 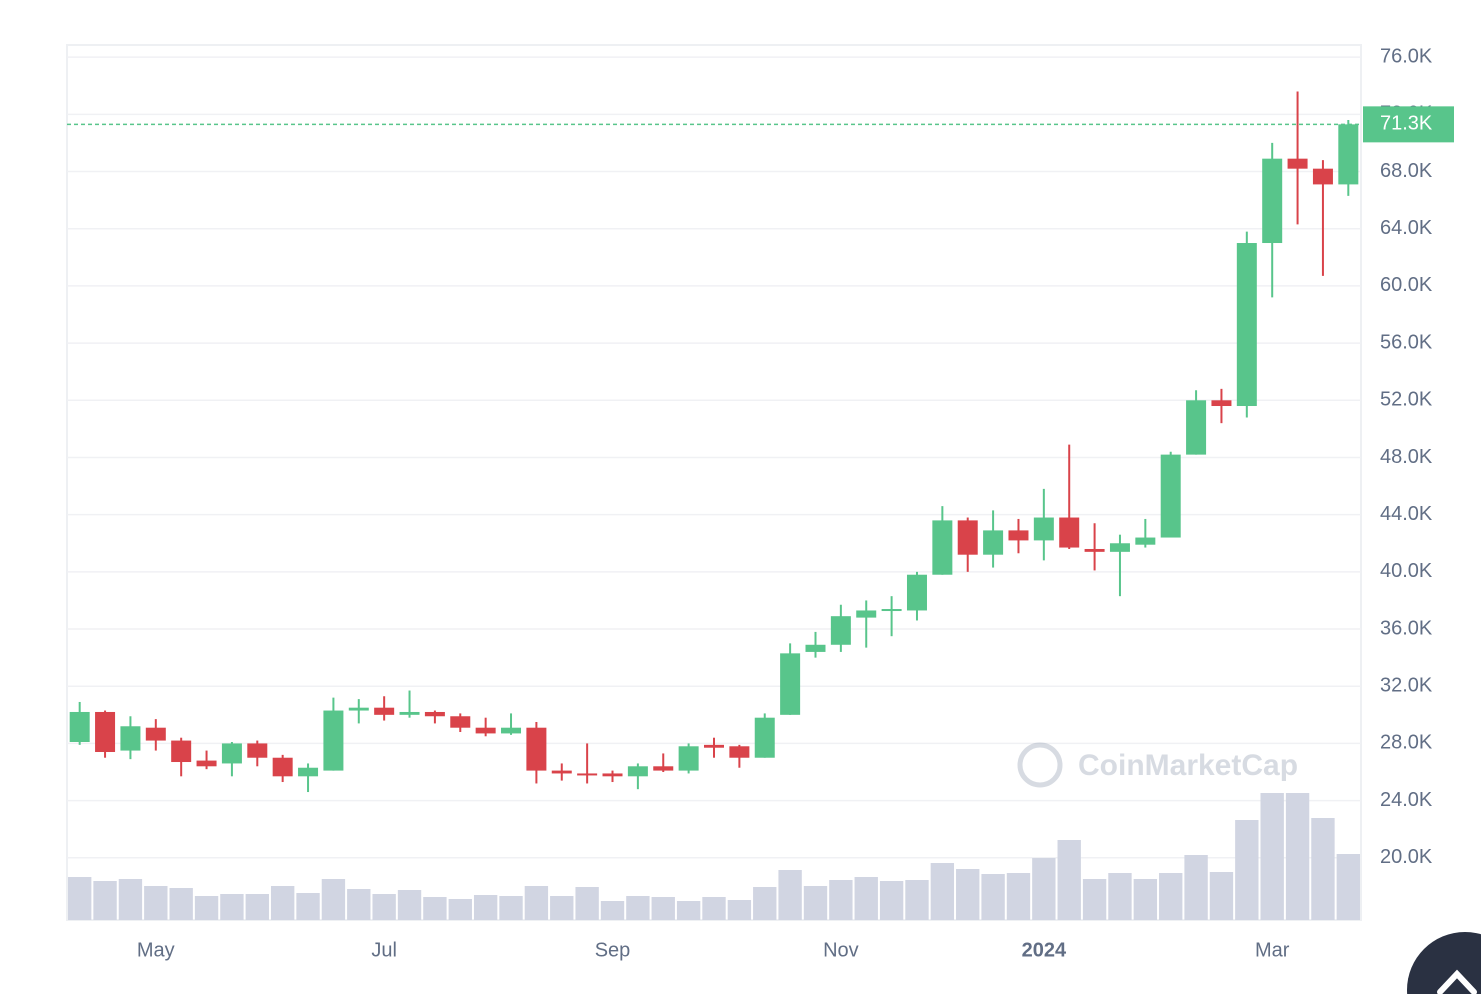 I want to click on scroll-top-button, so click(x=1444, y=965).